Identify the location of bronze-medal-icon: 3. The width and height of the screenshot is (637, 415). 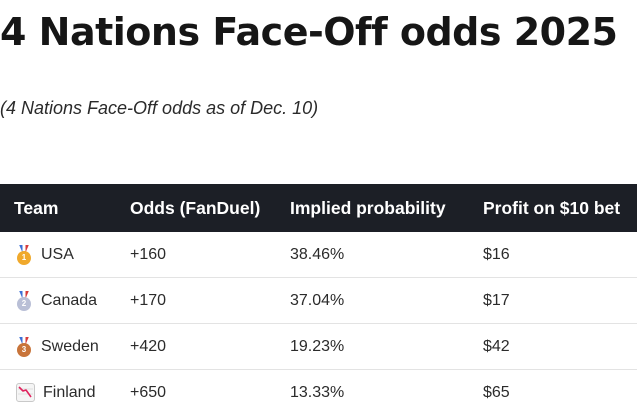
(24, 347).